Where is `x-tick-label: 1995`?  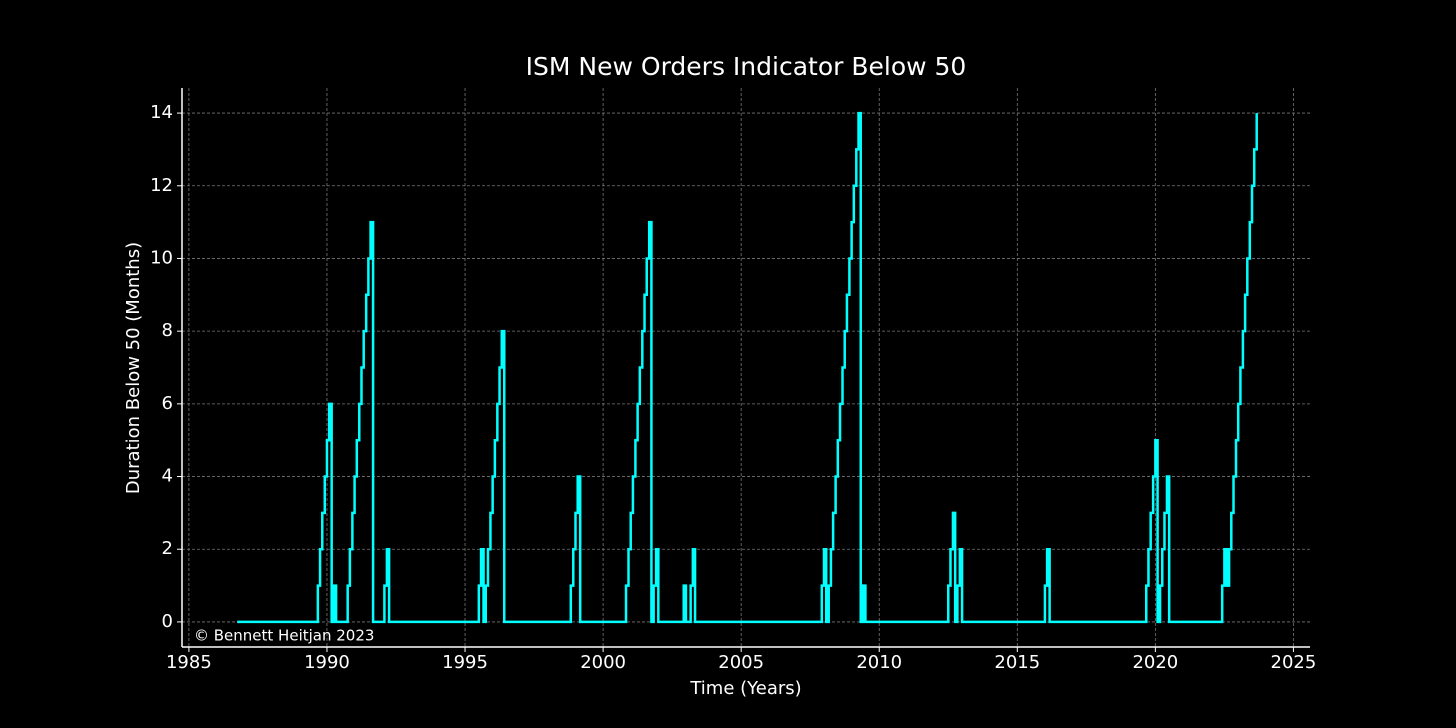
x-tick-label: 1995 is located at coordinates (465, 662).